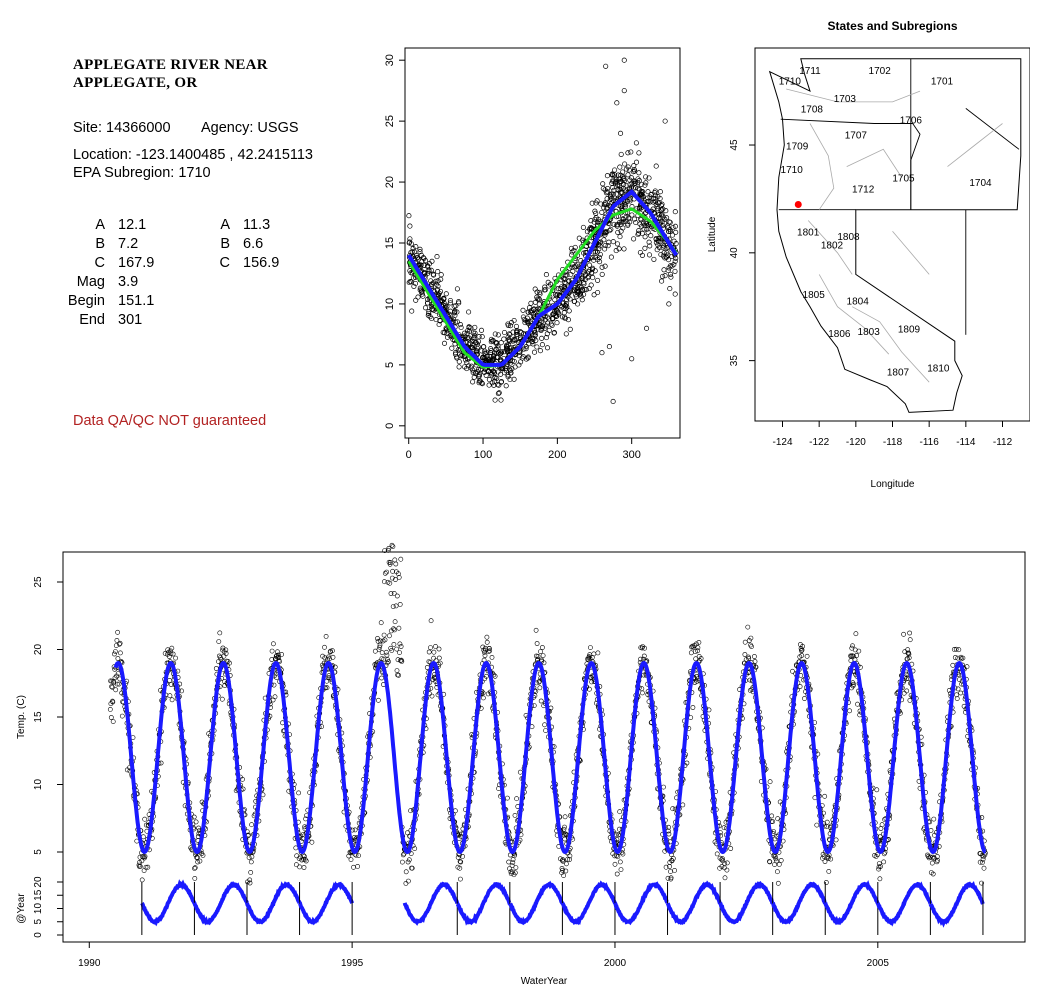 The height and width of the screenshot is (1001, 1038). What do you see at coordinates (782, 442) in the screenshot?
I see `x-tick-label: -124` at bounding box center [782, 442].